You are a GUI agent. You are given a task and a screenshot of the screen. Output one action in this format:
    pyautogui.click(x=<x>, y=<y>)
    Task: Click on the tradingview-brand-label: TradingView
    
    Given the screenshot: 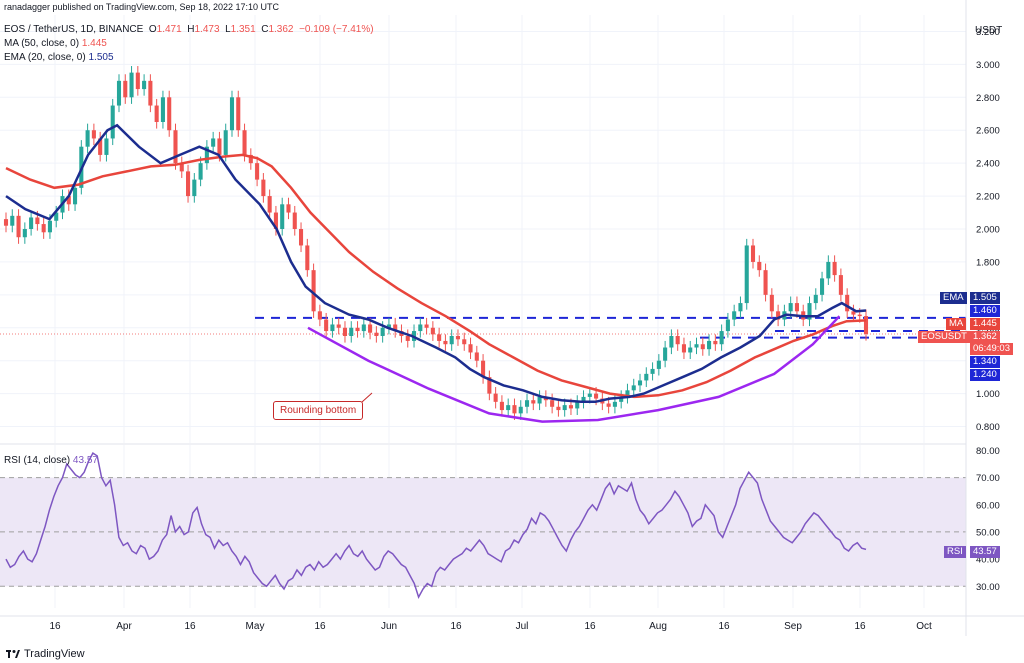 What is the action you would take?
    pyautogui.click(x=54, y=654)
    